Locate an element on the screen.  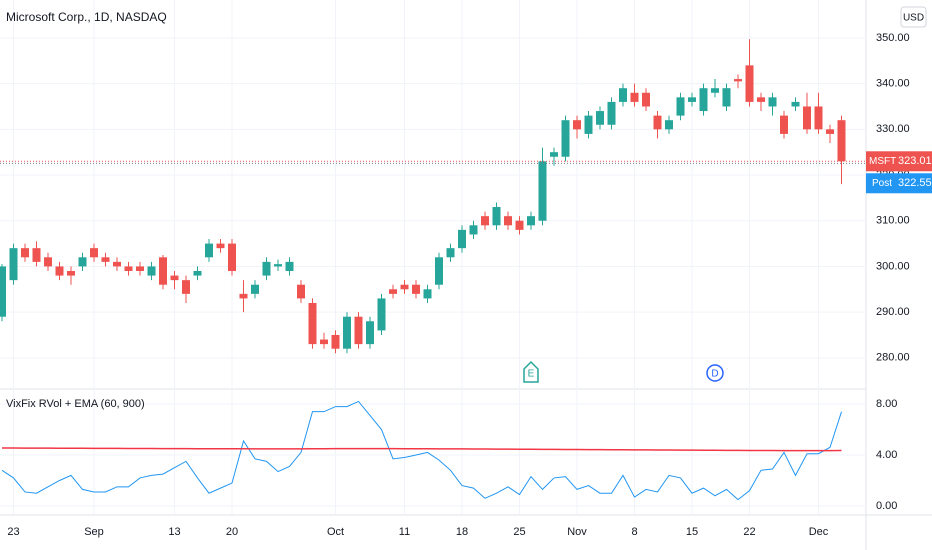
indicator-line is located at coordinates (422, 449).